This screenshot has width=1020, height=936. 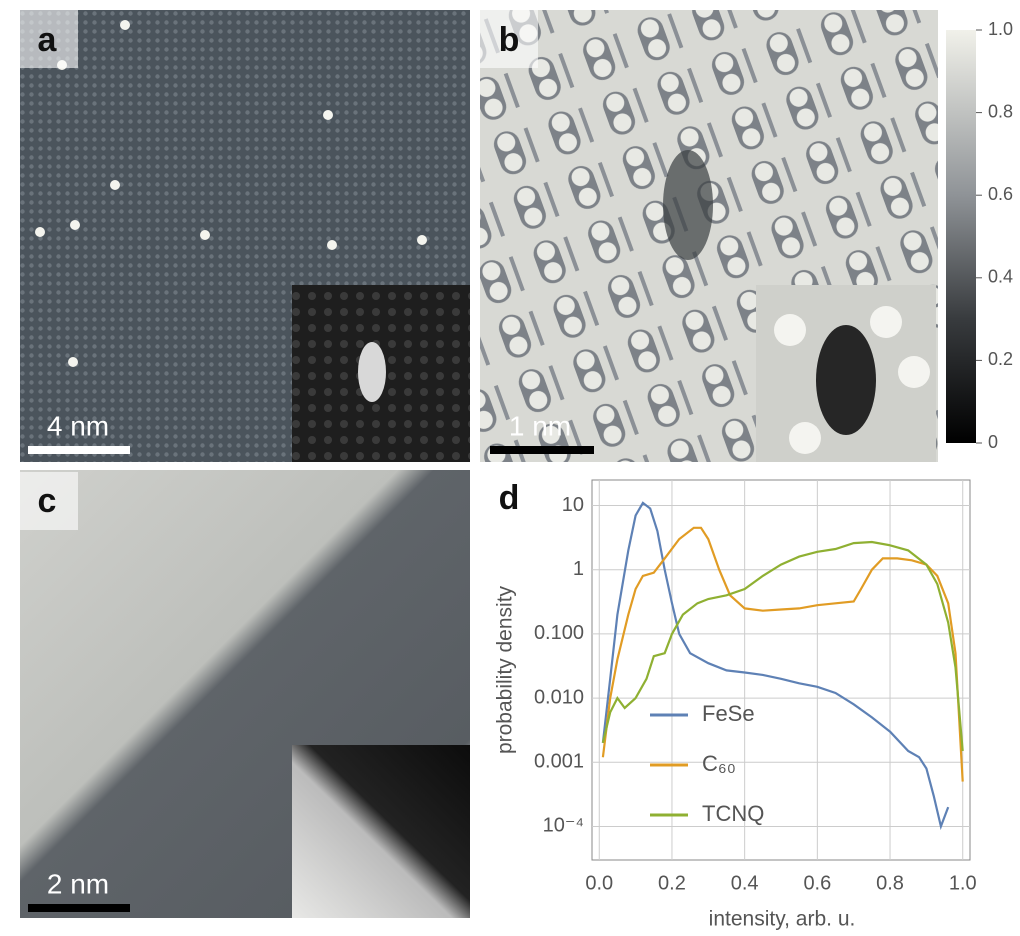 What do you see at coordinates (381, 831) in the screenshot?
I see `inset-image` at bounding box center [381, 831].